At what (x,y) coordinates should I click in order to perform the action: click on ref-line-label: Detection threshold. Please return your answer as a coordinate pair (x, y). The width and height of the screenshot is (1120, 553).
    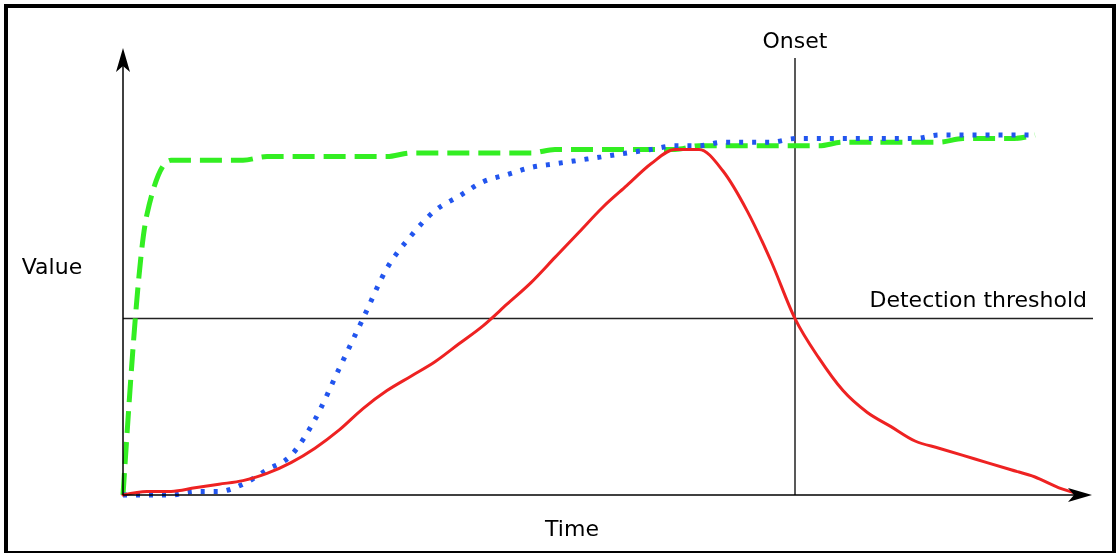
    Looking at the image, I should click on (978, 299).